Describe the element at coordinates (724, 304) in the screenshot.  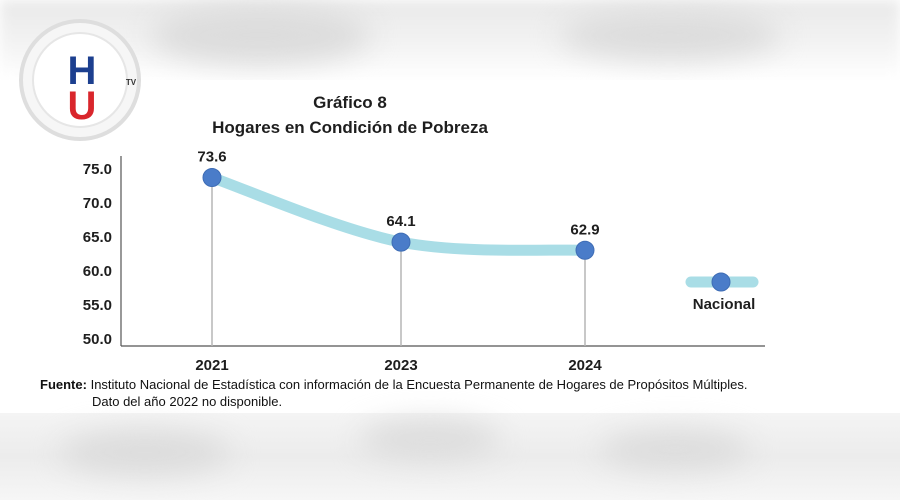
I see `legend-label-nacional: Nacional` at that location.